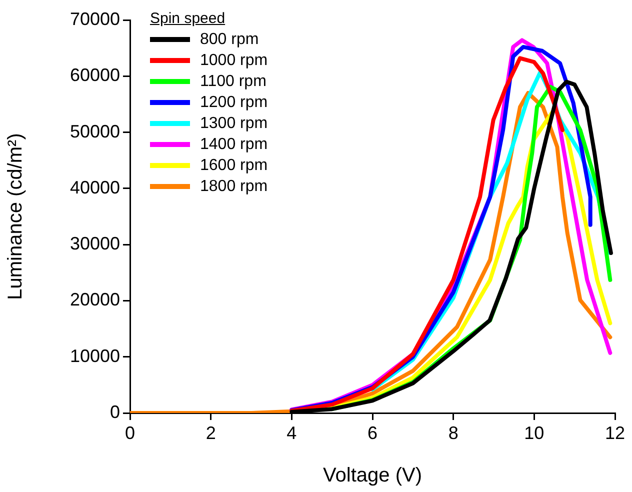  Describe the element at coordinates (372, 432) in the screenshot. I see `x-tick-label: 6` at that location.